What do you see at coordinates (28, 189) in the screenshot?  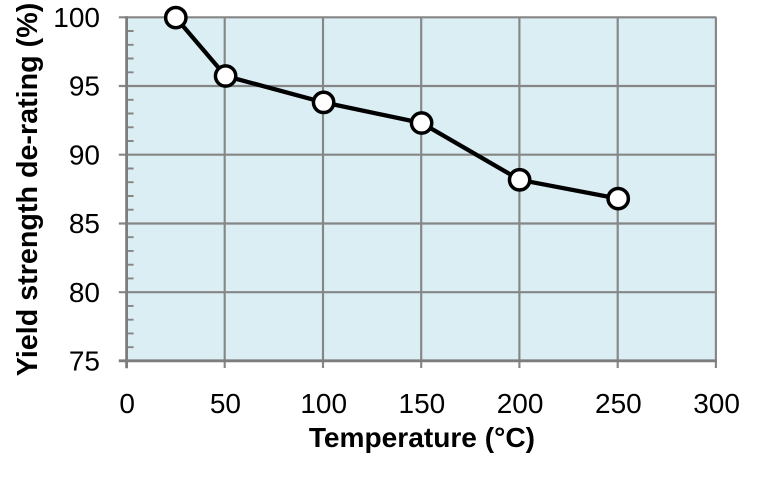 I see `svg-text: Yield strength de-rating (%)` at bounding box center [28, 189].